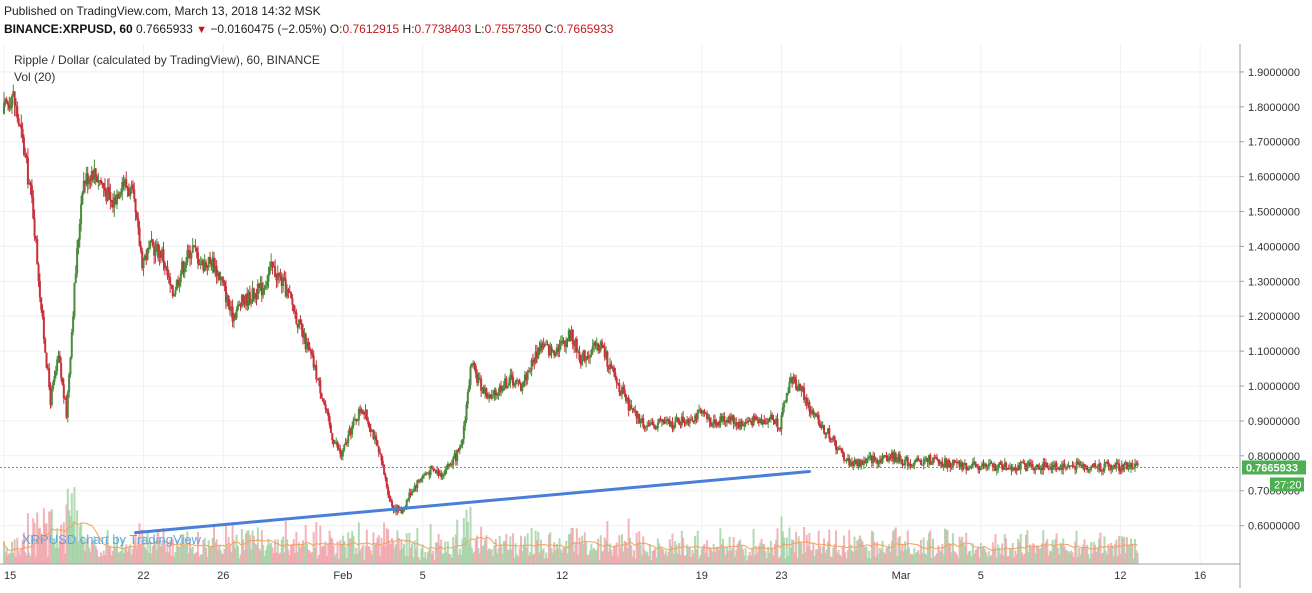  I want to click on x-tick-label: 5, so click(981, 576).